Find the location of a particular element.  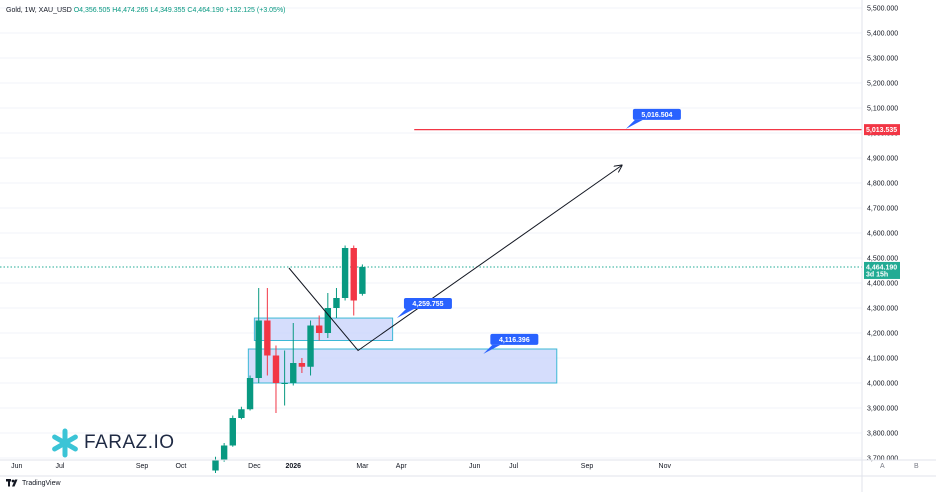

price-tick-label: 4,400.000 is located at coordinates (882, 284).